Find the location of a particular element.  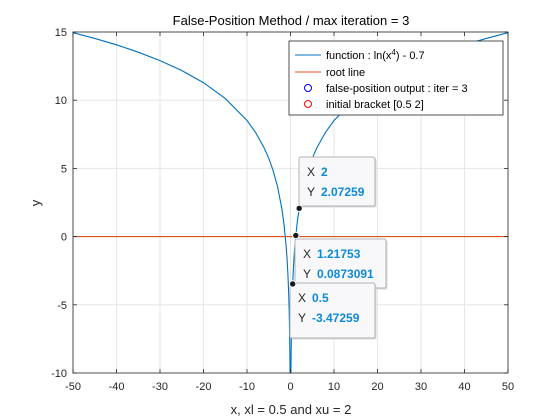

x-axis-label: x, xl = 0.5 and xu = 2 is located at coordinates (291, 409).